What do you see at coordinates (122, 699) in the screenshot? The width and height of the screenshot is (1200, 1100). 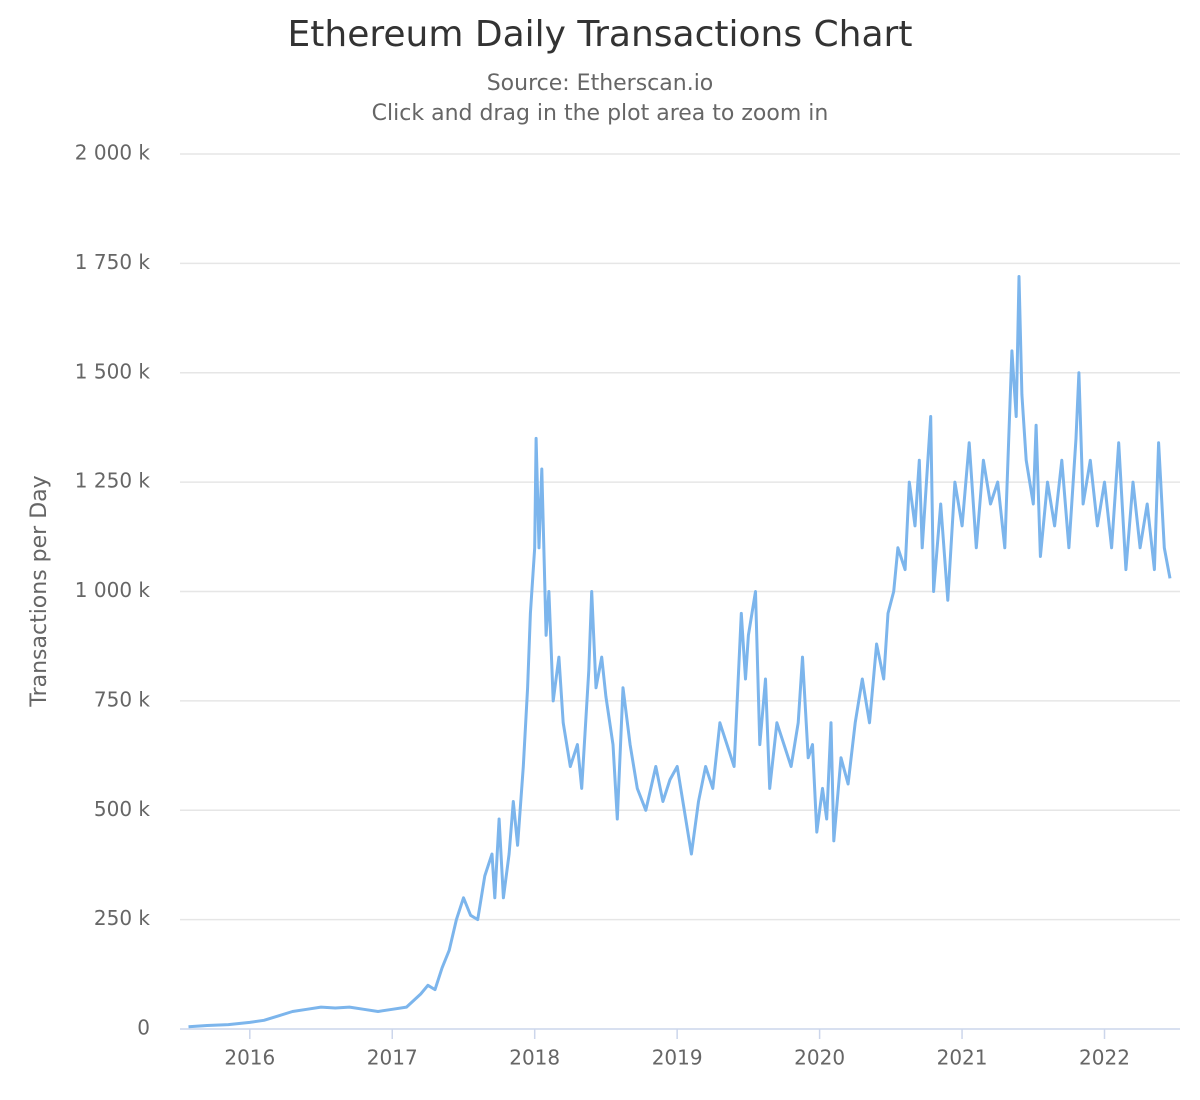 I see `y-tick-label: 750 k` at bounding box center [122, 699].